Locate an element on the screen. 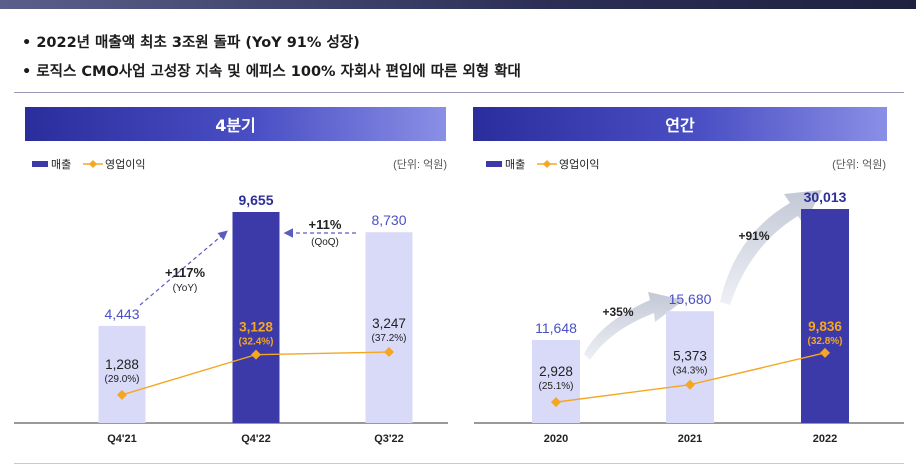  annual-unit-label: (단위: 억원) is located at coordinates (859, 164).